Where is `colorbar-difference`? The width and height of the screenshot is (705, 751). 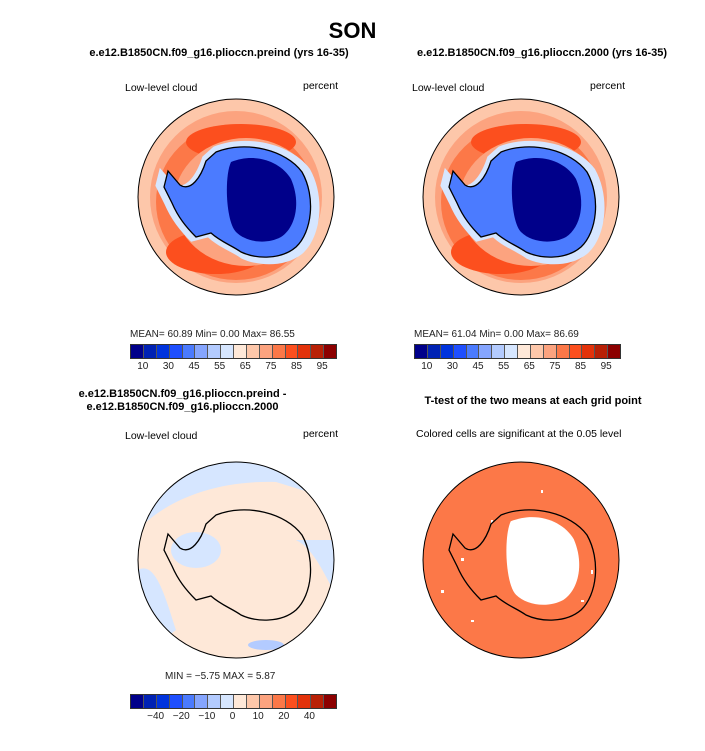
colorbar-difference is located at coordinates (233, 701).